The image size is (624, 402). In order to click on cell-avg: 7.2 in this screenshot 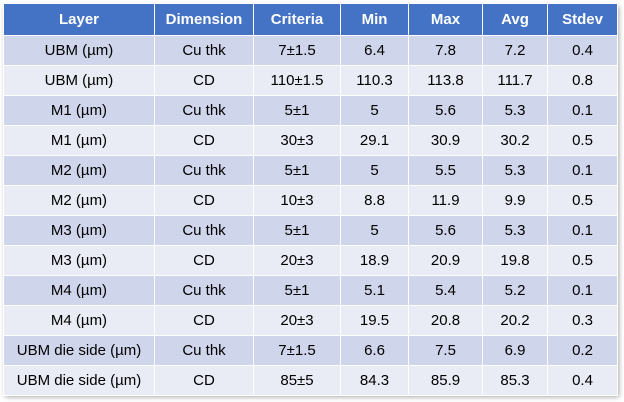, I will do `click(515, 50)`.